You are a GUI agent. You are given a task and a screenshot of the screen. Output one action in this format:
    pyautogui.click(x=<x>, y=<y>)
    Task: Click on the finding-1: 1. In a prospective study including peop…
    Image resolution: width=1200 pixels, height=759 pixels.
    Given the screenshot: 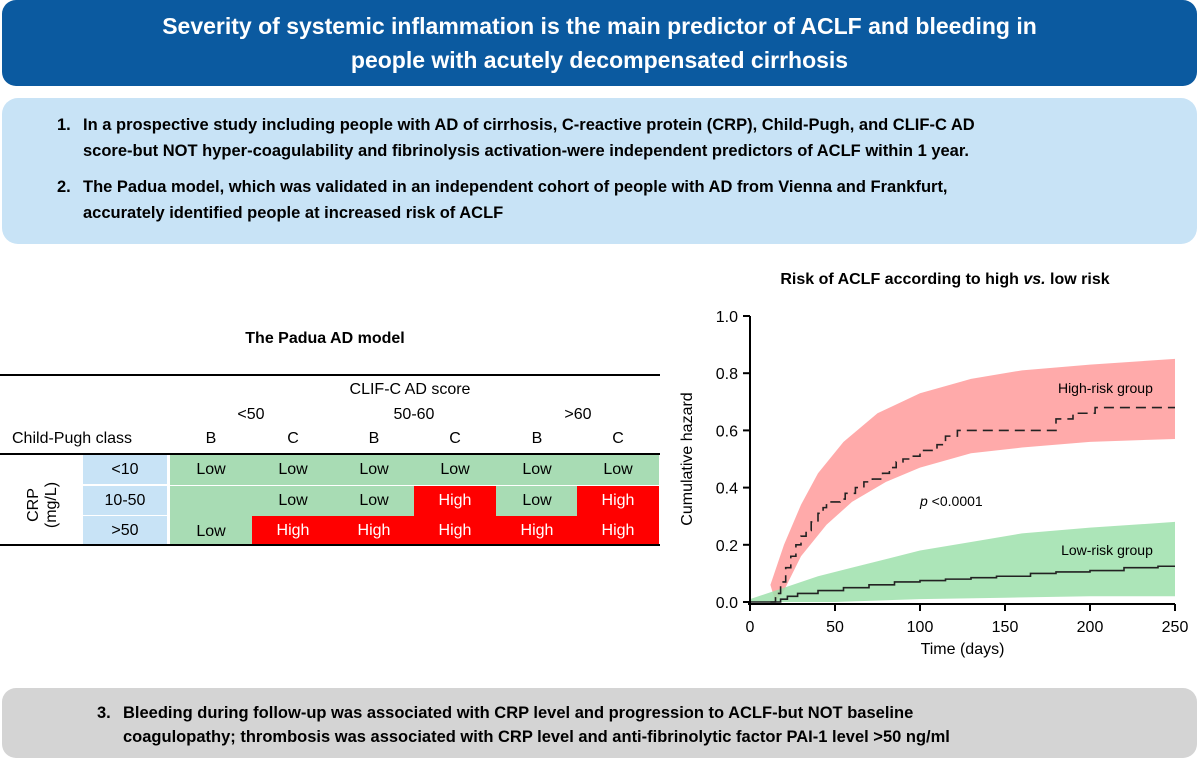 What is the action you would take?
    pyautogui.click(x=607, y=138)
    